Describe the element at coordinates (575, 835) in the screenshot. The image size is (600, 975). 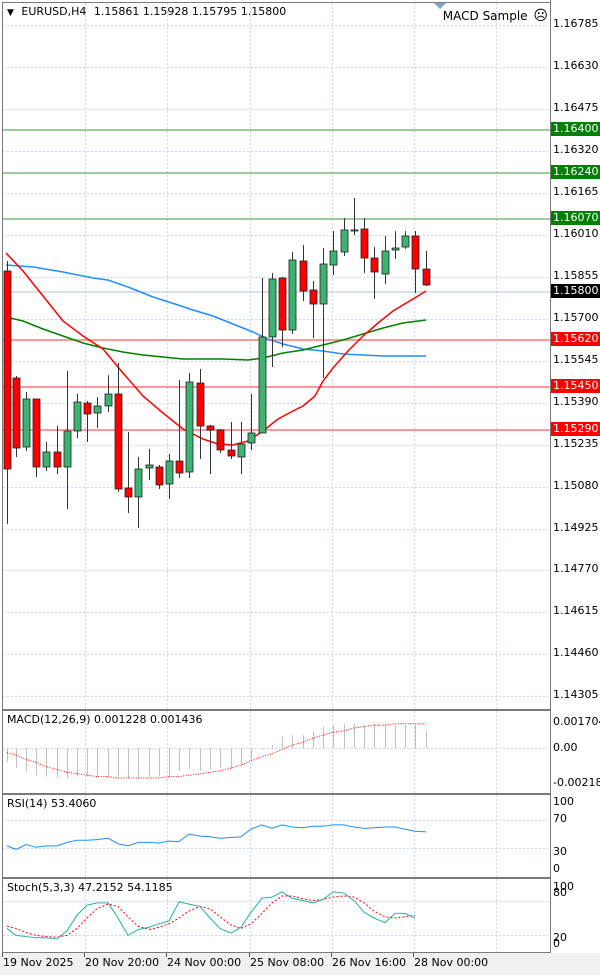
I see `rsi-axis: 100 70 30 0` at that location.